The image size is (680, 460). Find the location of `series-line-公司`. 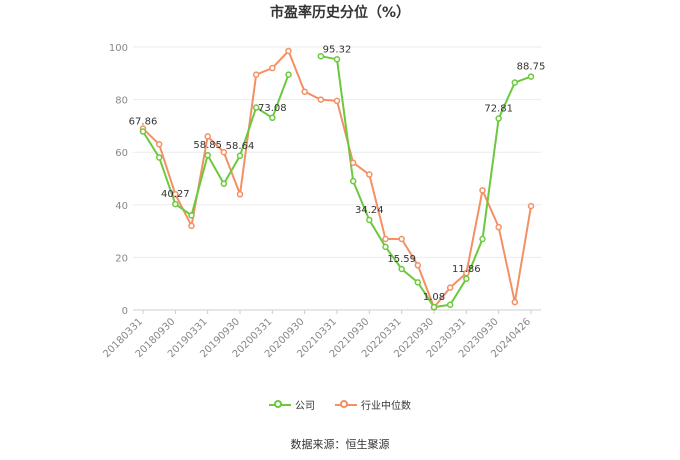

series-line-公司 is located at coordinates (216, 145).